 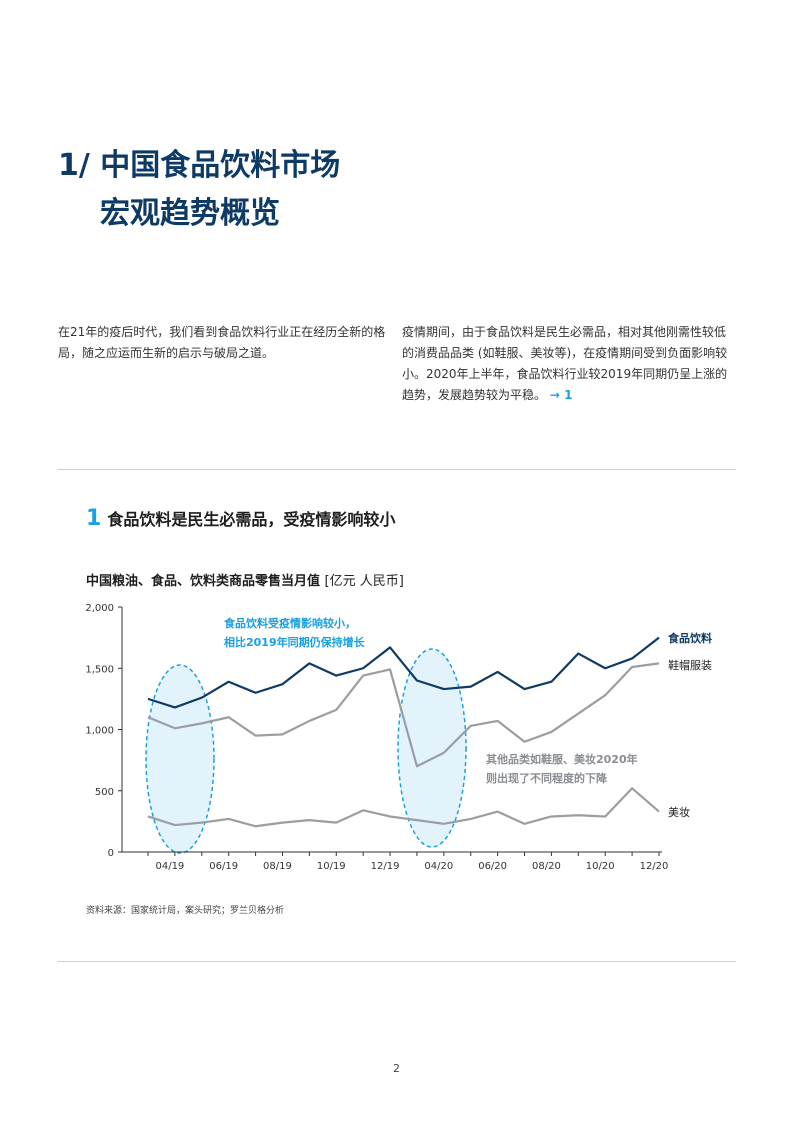 I want to click on chart-title: 中国粮油、食品、饮料类商品零售当月值 [亿元 人民币], so click(x=245, y=579).